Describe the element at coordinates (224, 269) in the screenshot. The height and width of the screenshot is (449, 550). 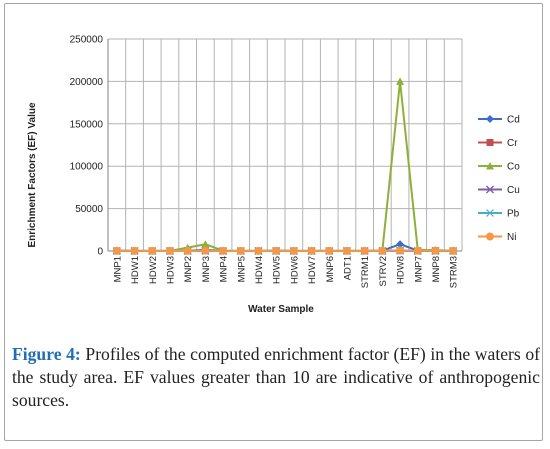
I see `x-tick-label: MNP4` at that location.